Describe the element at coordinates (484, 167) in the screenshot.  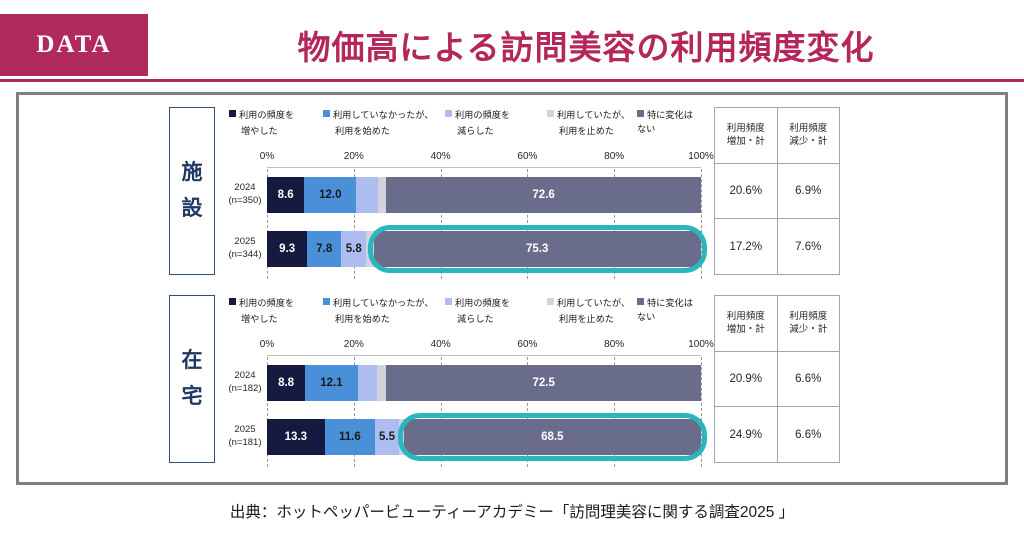
I see `axis-baseline` at that location.